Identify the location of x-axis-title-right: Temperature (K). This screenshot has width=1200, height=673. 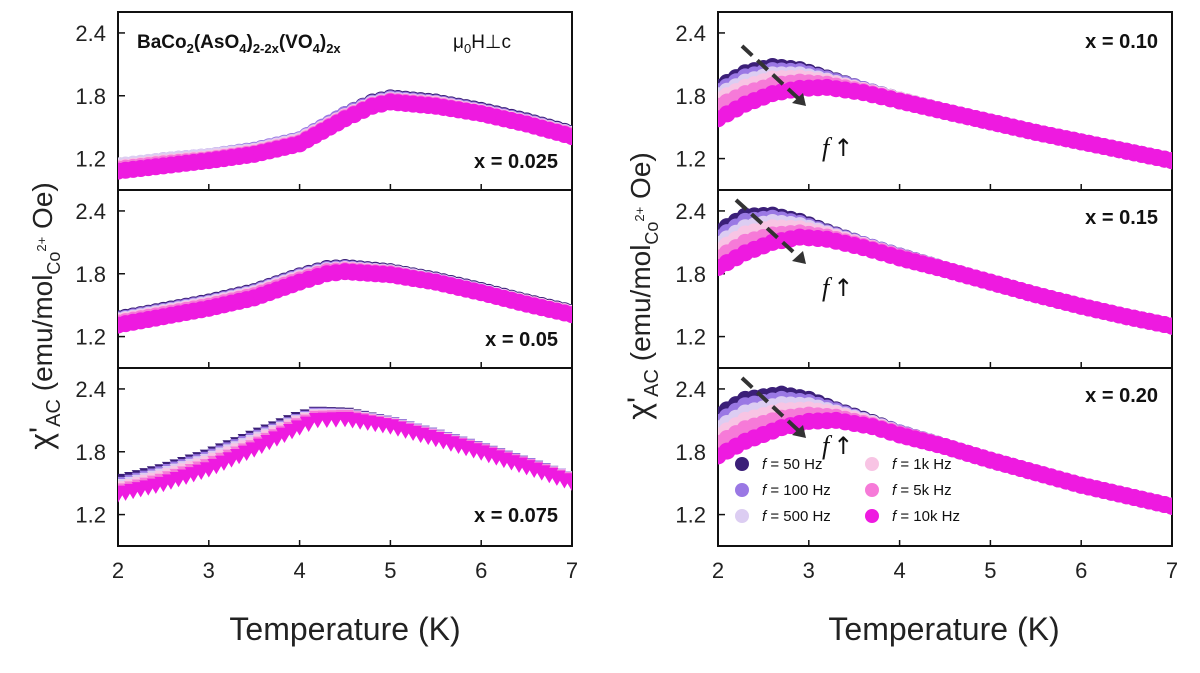
(943, 629).